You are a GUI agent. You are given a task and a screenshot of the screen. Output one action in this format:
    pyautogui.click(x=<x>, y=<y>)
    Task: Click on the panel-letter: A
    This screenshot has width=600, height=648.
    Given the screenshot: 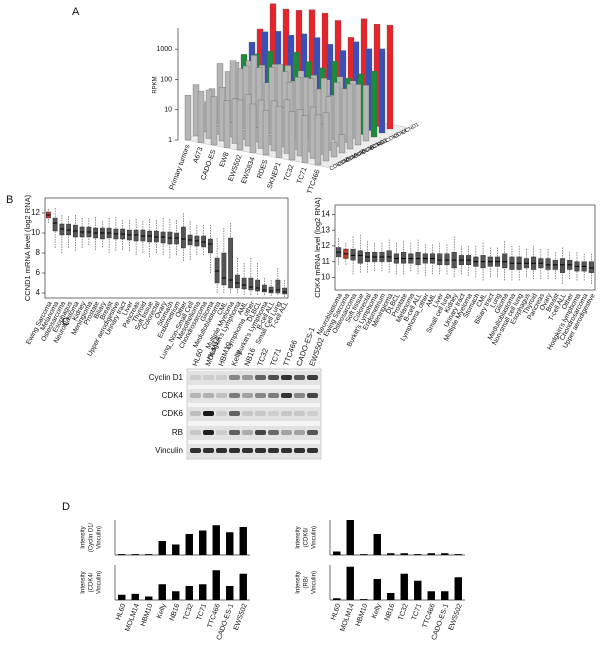 What is the action you would take?
    pyautogui.click(x=76, y=12)
    